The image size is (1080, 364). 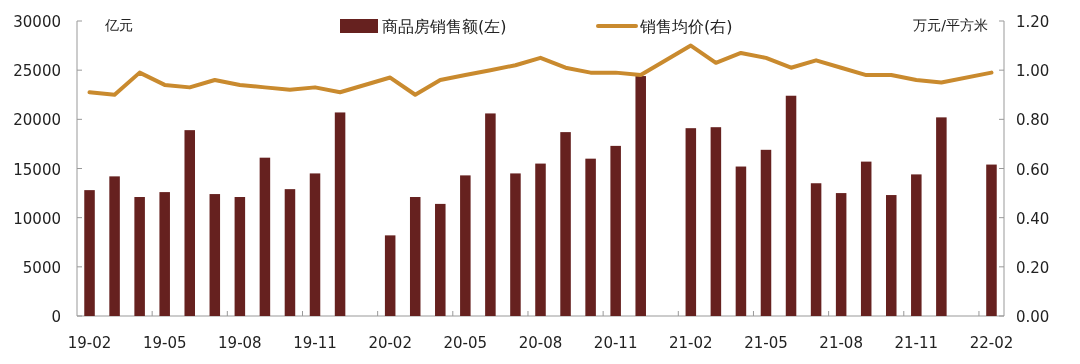 I want to click on y-tick-label: 30000, so click(x=37, y=22).